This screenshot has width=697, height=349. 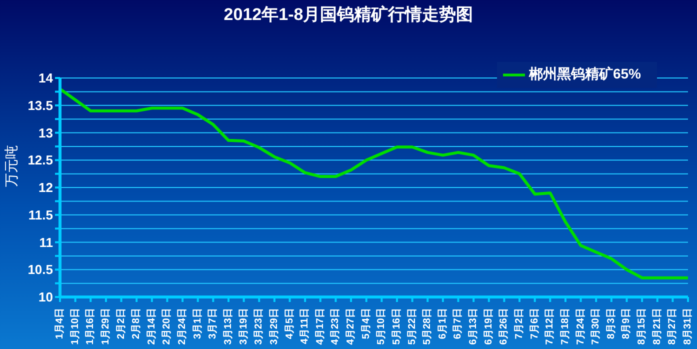 What do you see at coordinates (46, 242) in the screenshot?
I see `y-tick-label: 11` at bounding box center [46, 242].